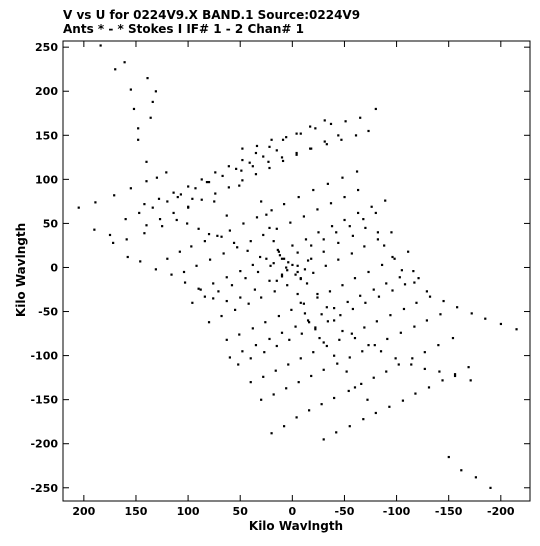 This screenshot has height=546, width=540. I want to click on x-tick-label: 100, so click(188, 511).